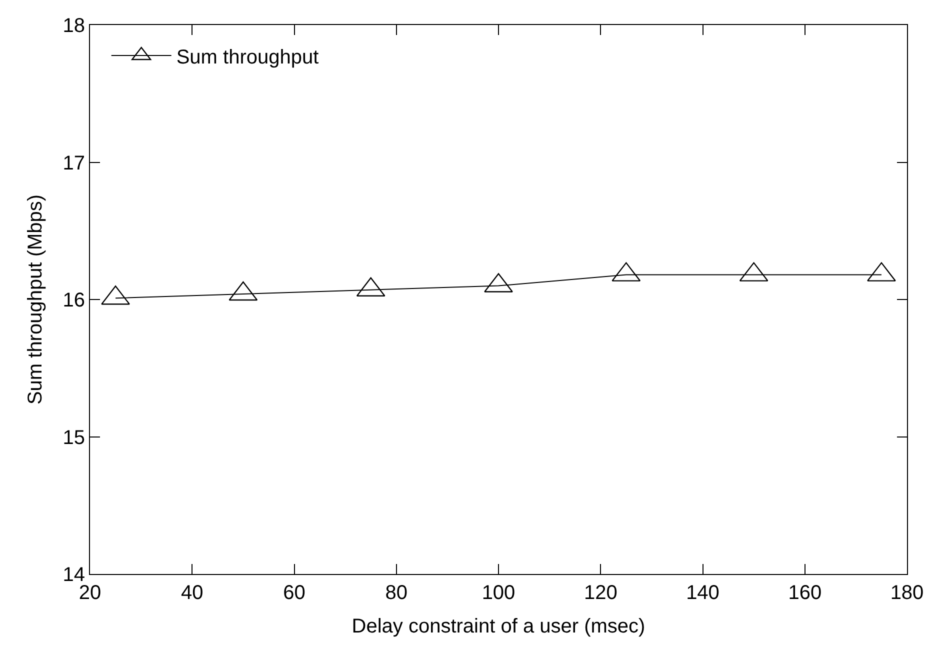 The height and width of the screenshot is (664, 937). I want to click on y-tick-label: 16, so click(73, 301).